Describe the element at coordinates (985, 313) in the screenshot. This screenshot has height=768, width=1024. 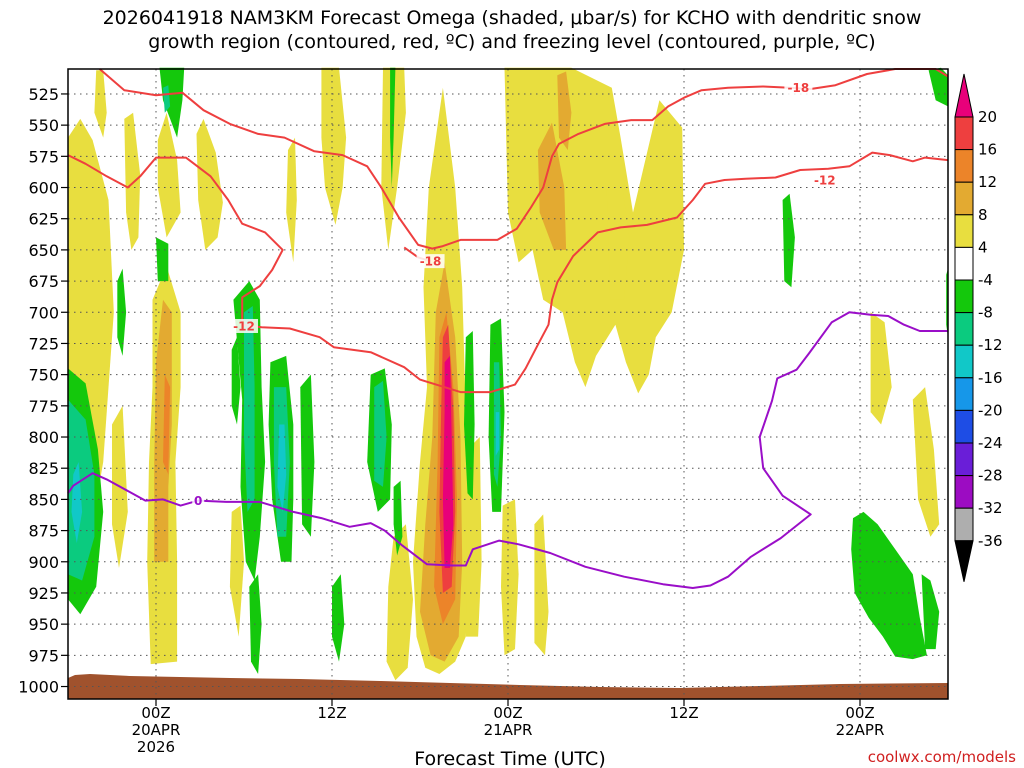
I see `colorbar-label--8: -8` at that location.